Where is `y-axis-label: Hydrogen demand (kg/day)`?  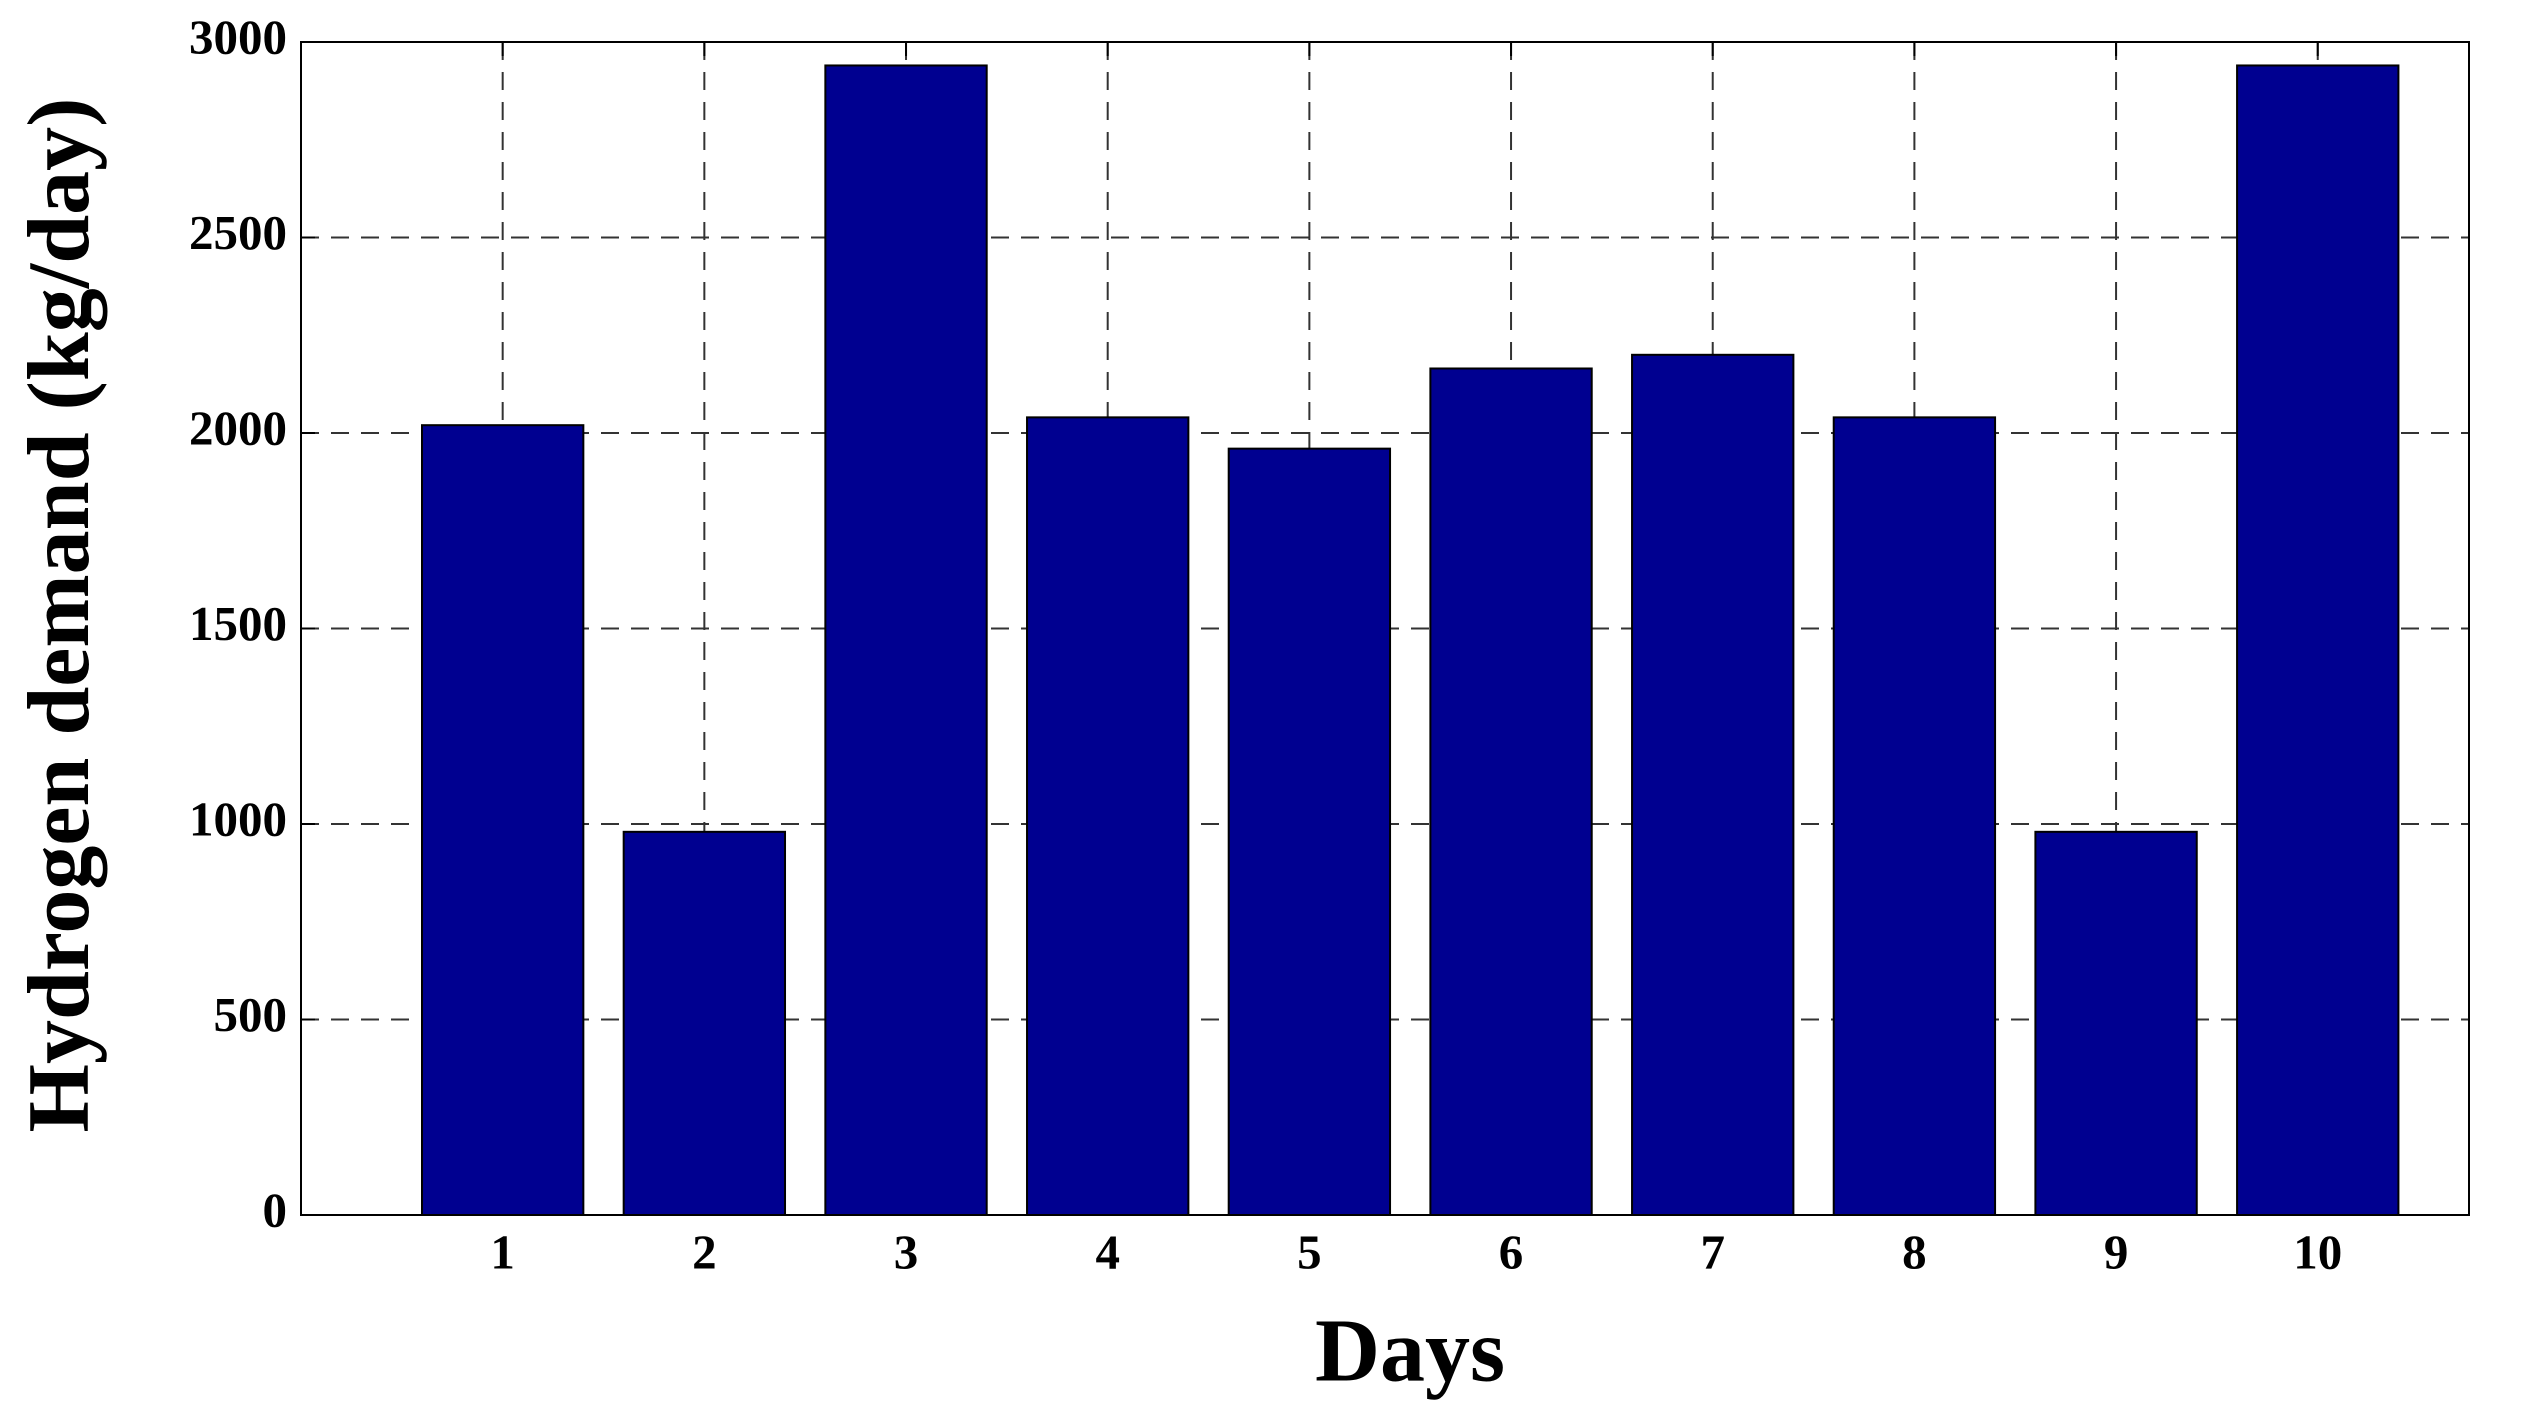 y-axis-label: Hydrogen demand (kg/day) is located at coordinates (59, 615).